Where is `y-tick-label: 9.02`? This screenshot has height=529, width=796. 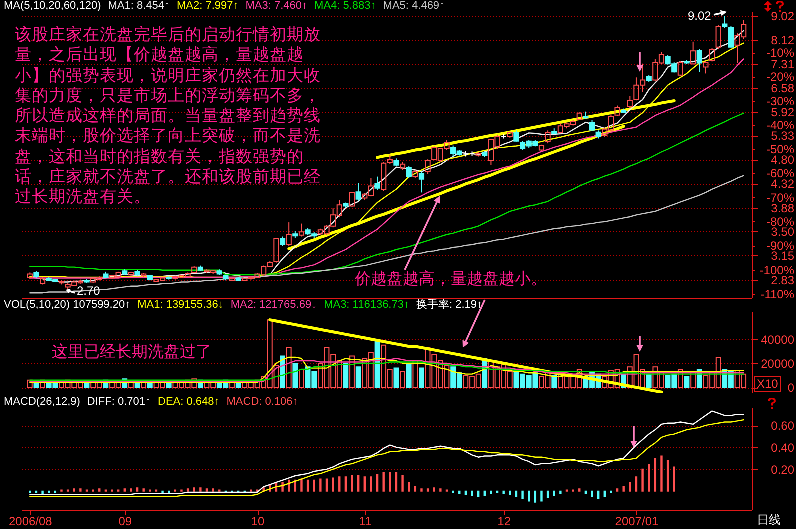 y-tick-label: 9.02 is located at coordinates (783, 17).